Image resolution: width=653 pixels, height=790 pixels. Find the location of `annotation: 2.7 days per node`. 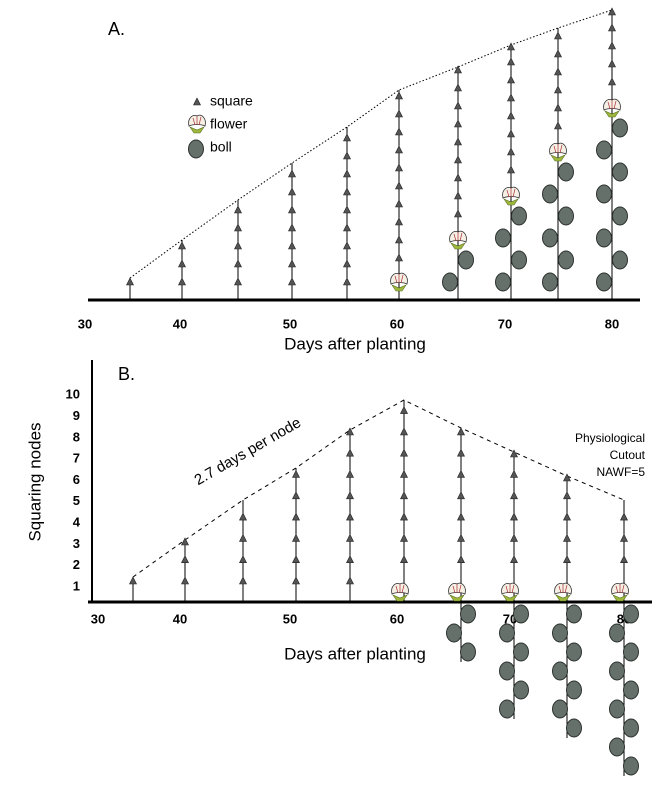

annotation: 2.7 days per node is located at coordinates (247, 451).